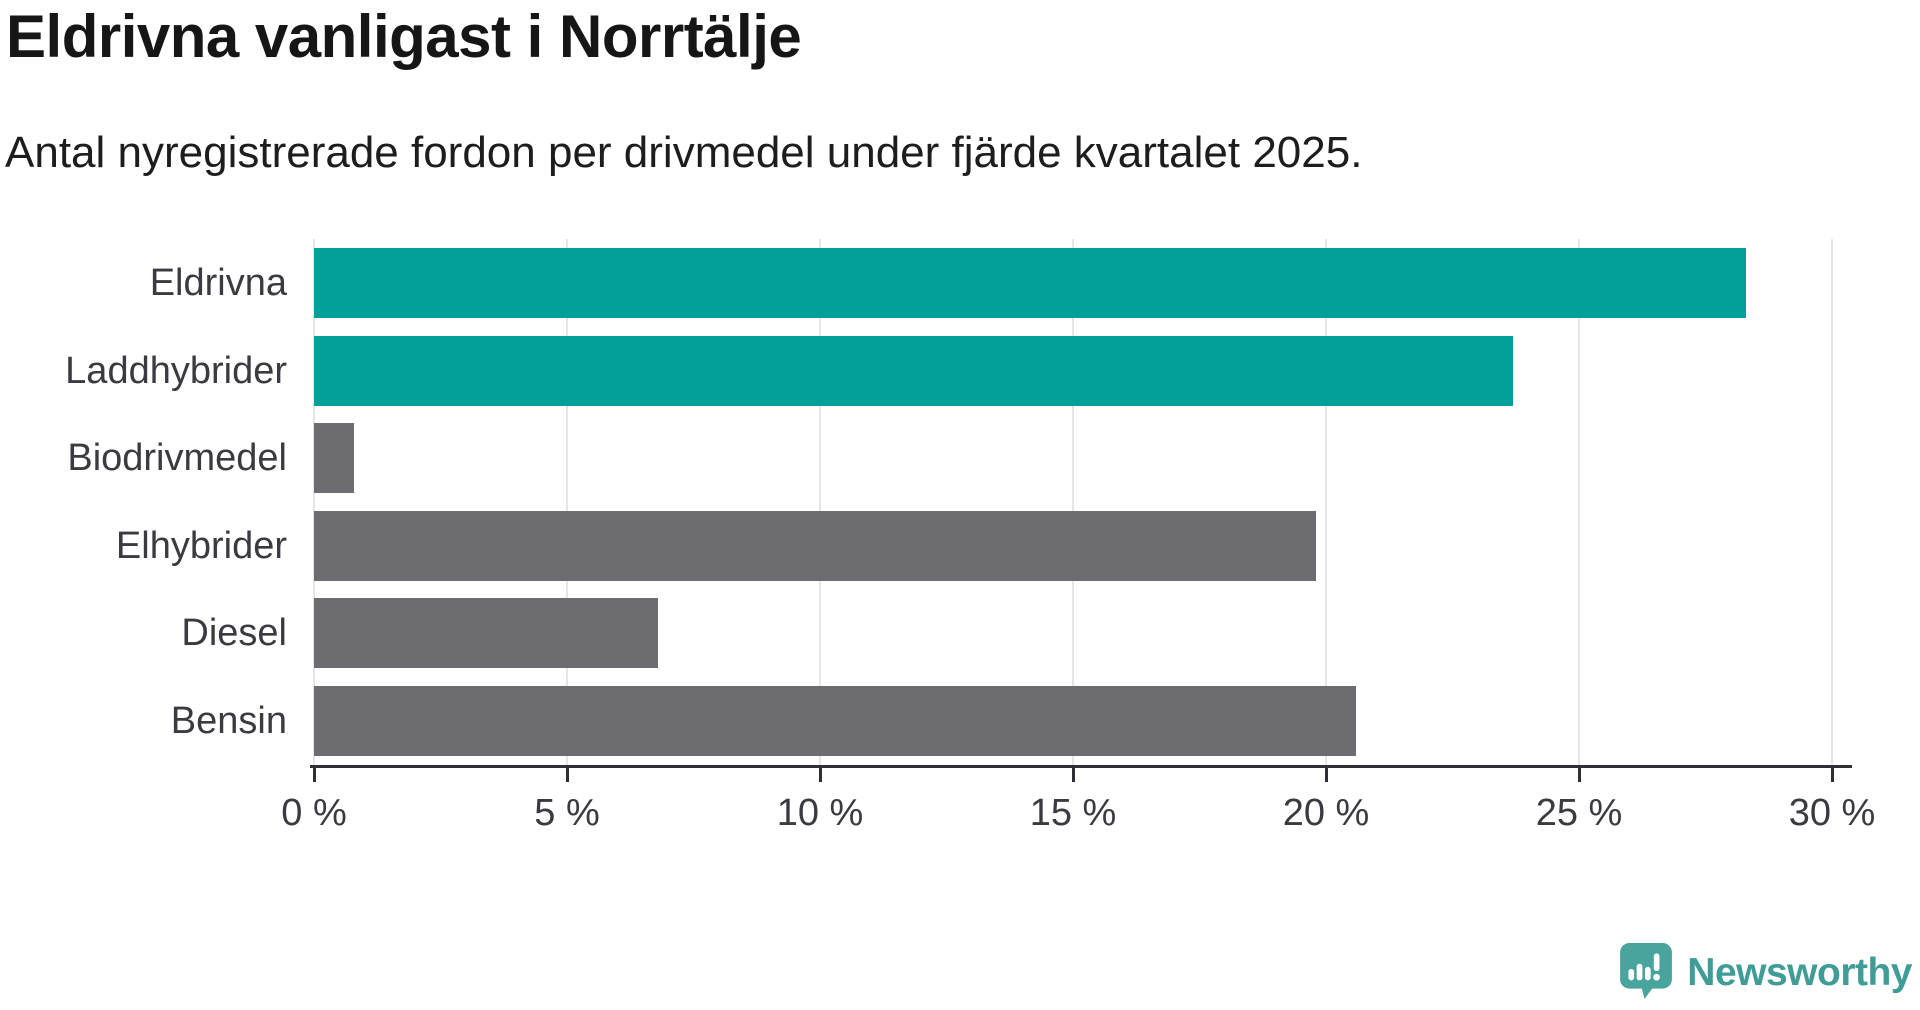  I want to click on gridline-25-percent, so click(1579, 502).